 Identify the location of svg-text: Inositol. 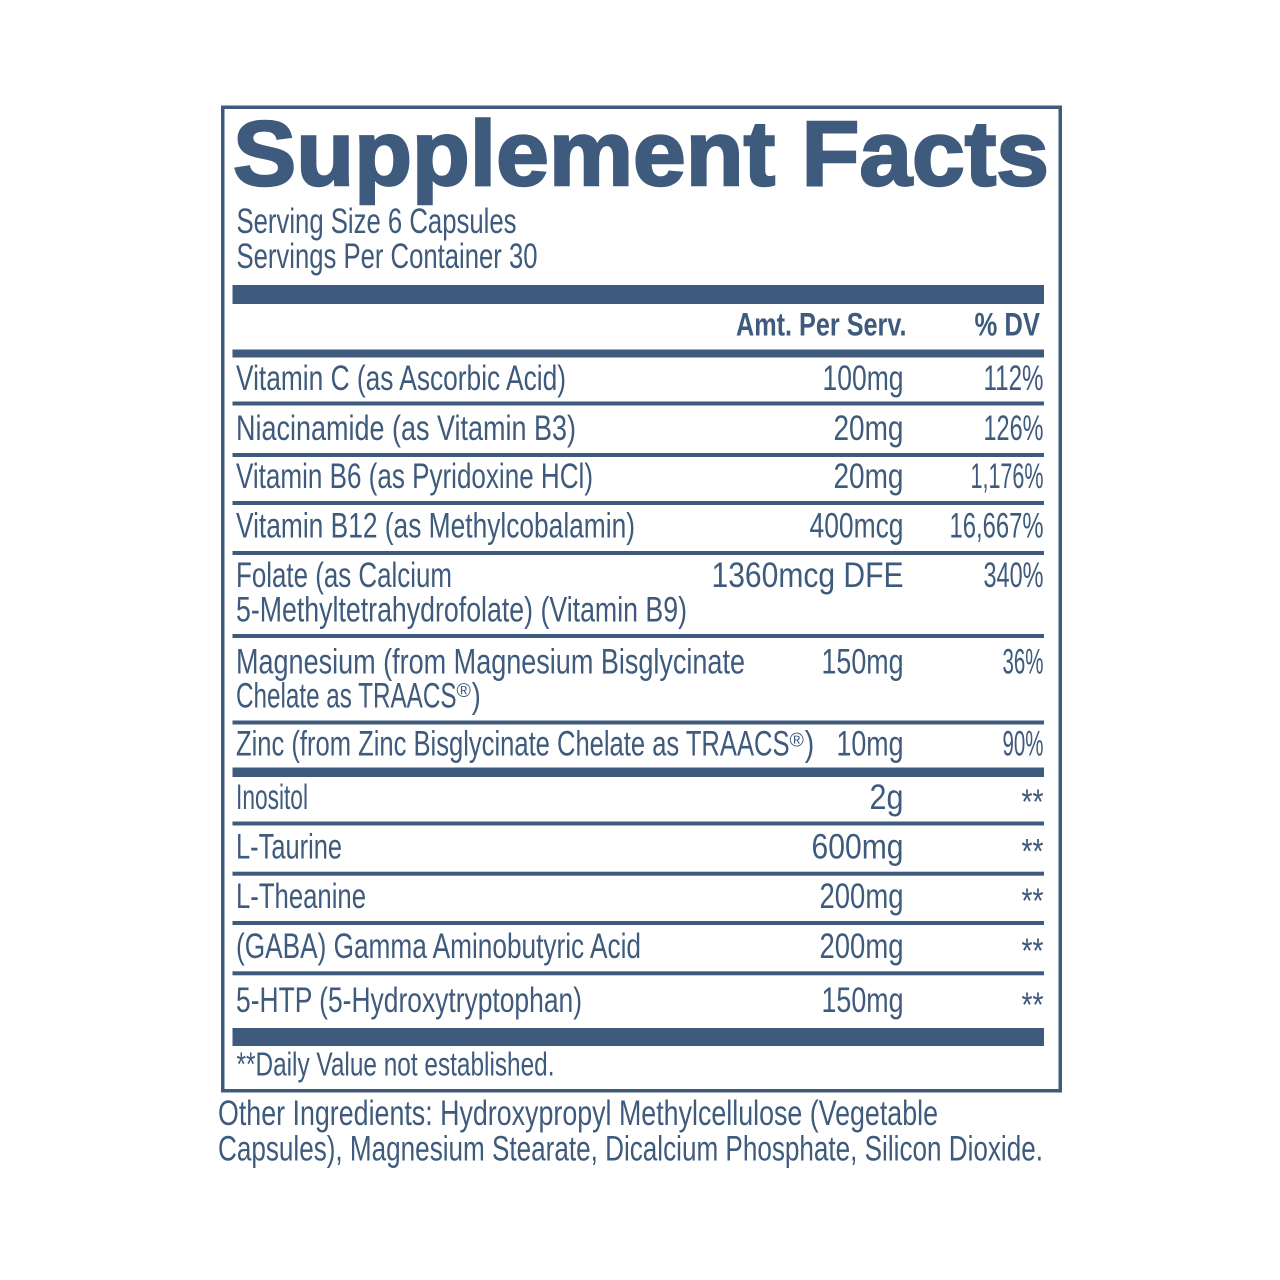
(272, 797).